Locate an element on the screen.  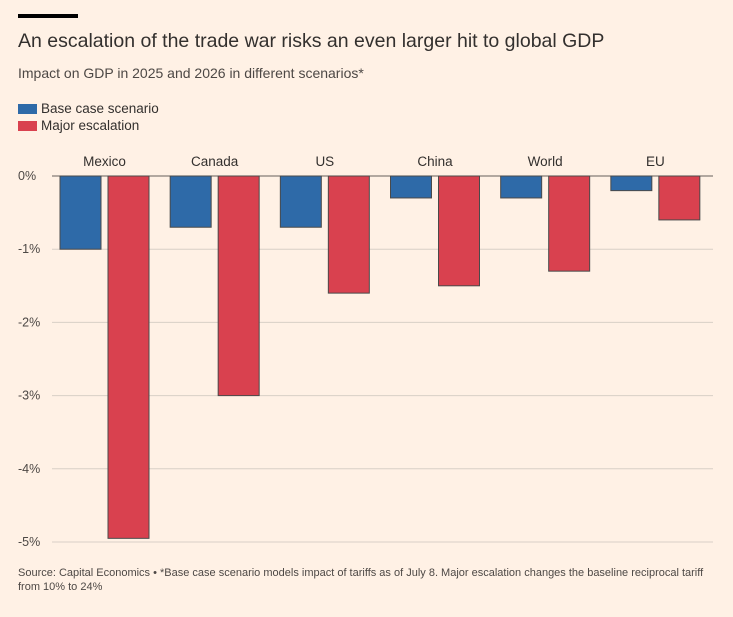
legend-label-escalation: Major escalation is located at coordinates (90, 125).